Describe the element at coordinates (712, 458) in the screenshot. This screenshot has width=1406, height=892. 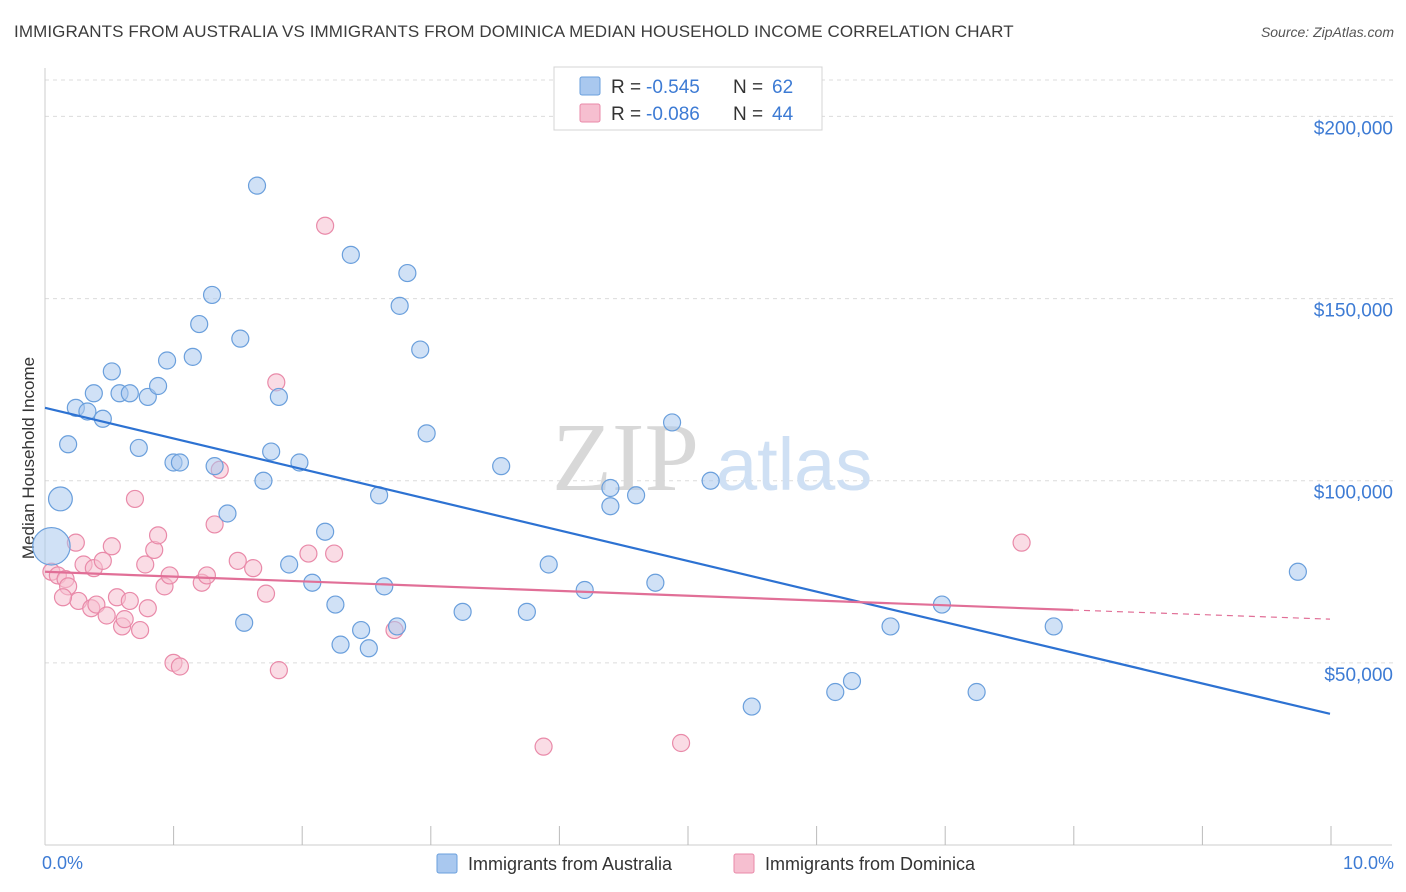
I see `watermark: ZIP atlas` at that location.